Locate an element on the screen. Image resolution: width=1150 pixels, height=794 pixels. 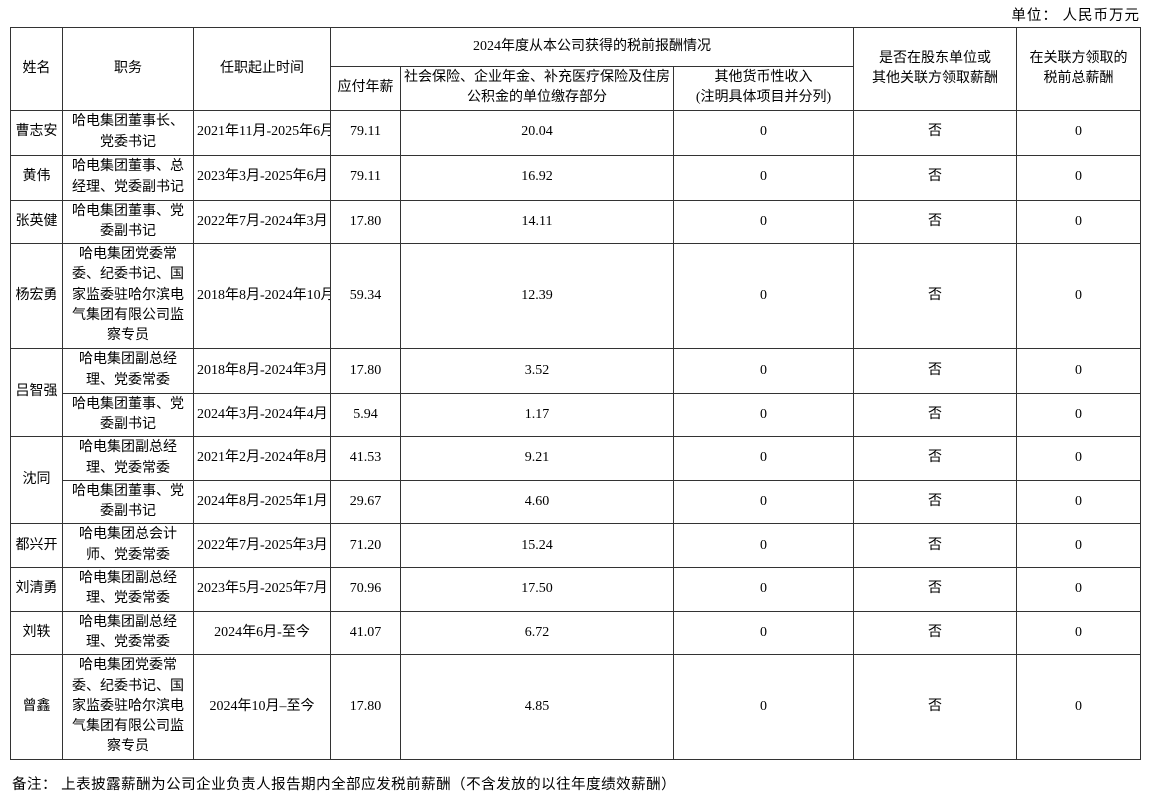
unit-label: 单位： 人民币万元 is located at coordinates (1075, 16).